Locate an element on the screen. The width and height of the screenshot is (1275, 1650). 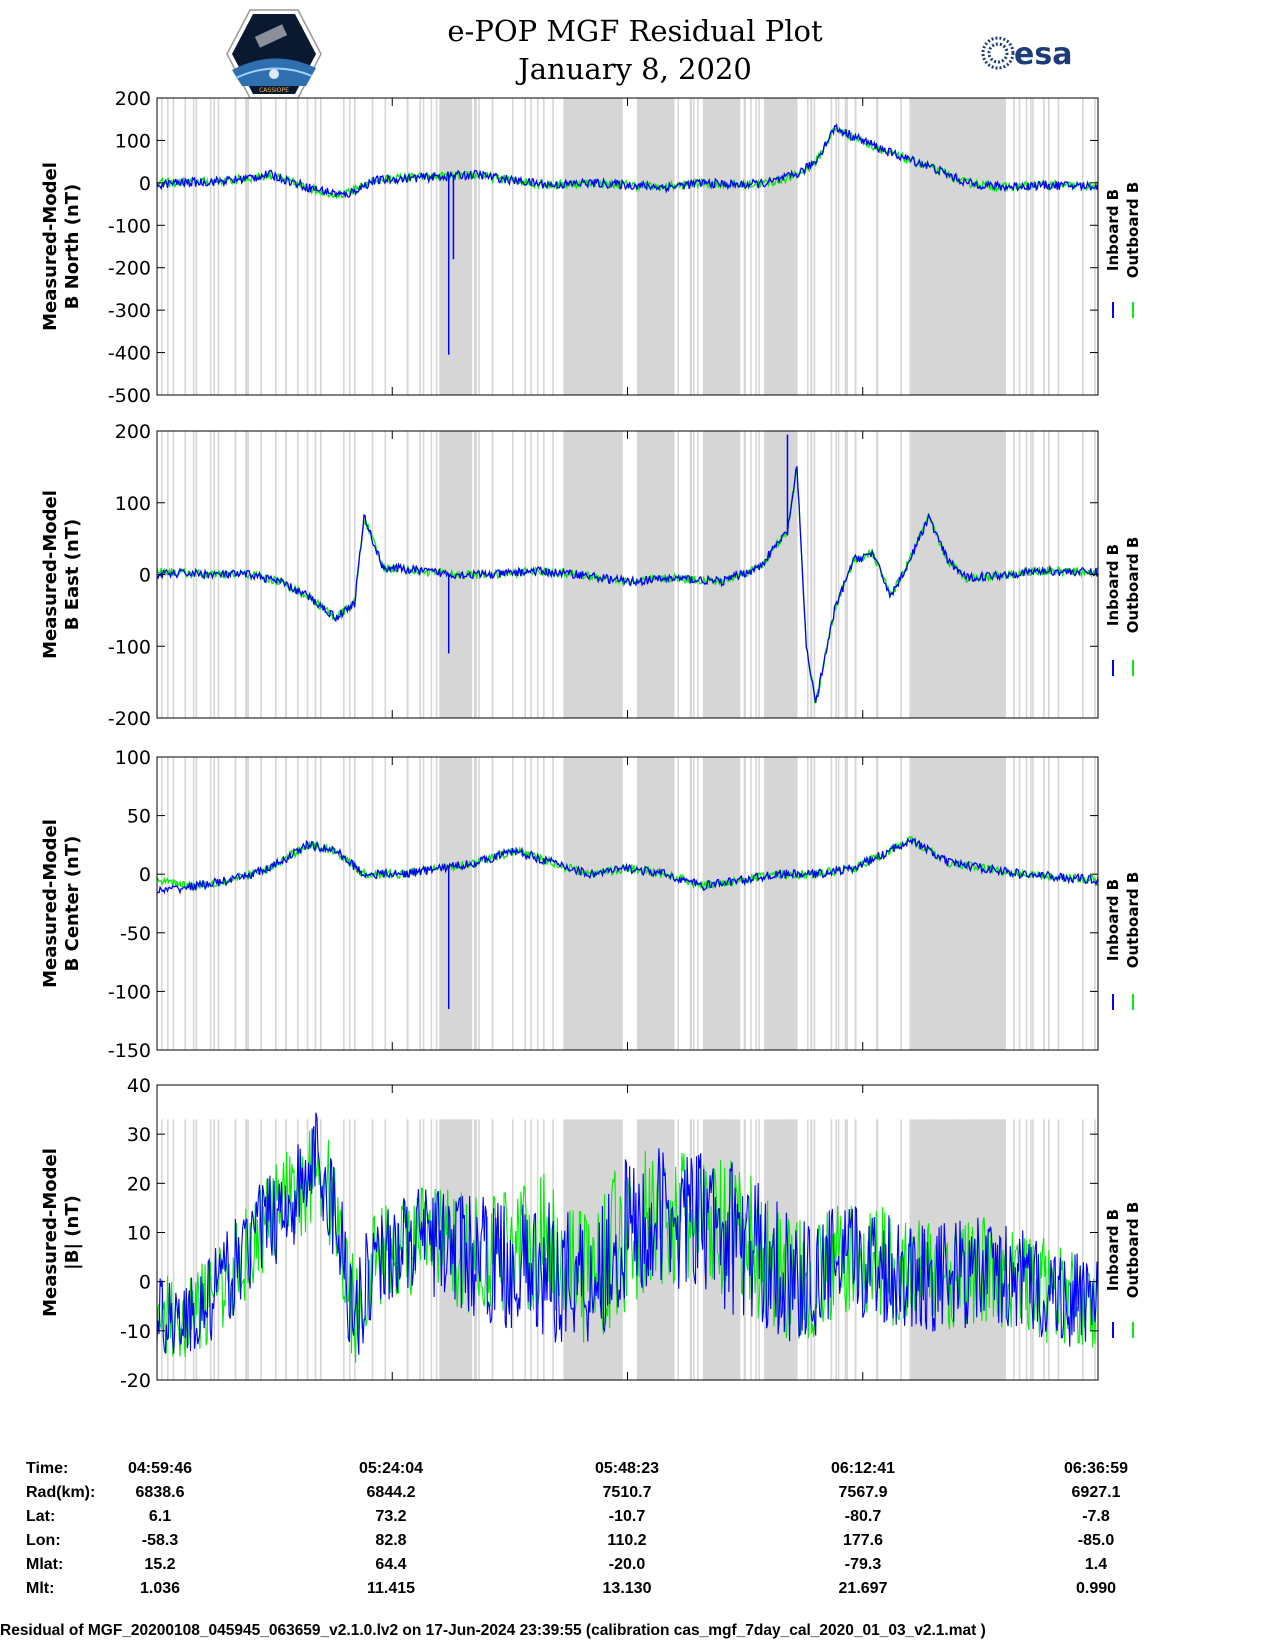
row-label-mlat: Mlat: is located at coordinates (45, 1564).